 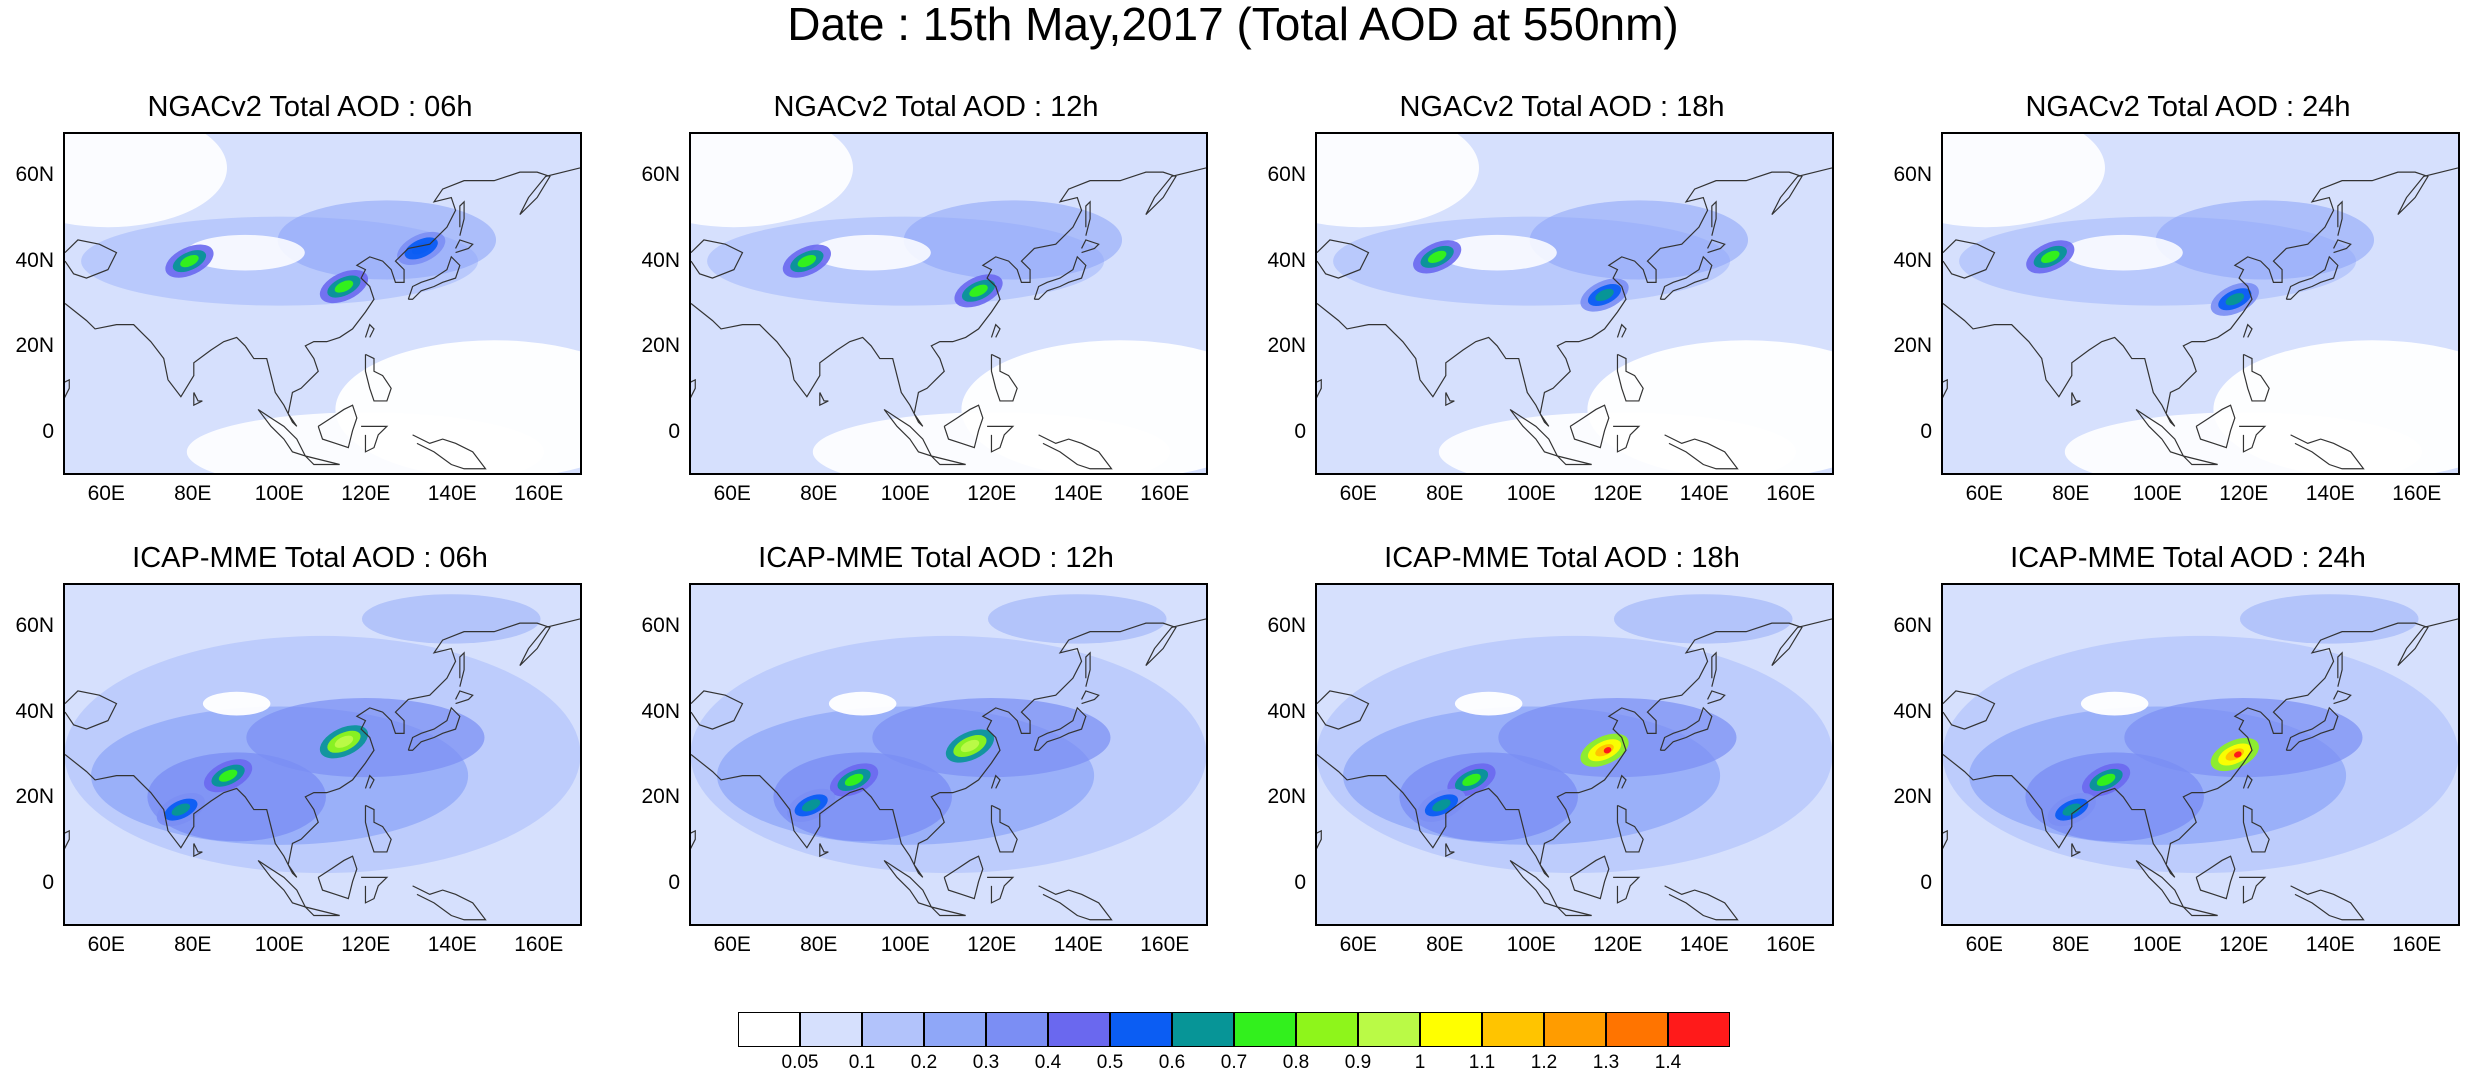 I want to click on aod-map, so click(x=948, y=303).